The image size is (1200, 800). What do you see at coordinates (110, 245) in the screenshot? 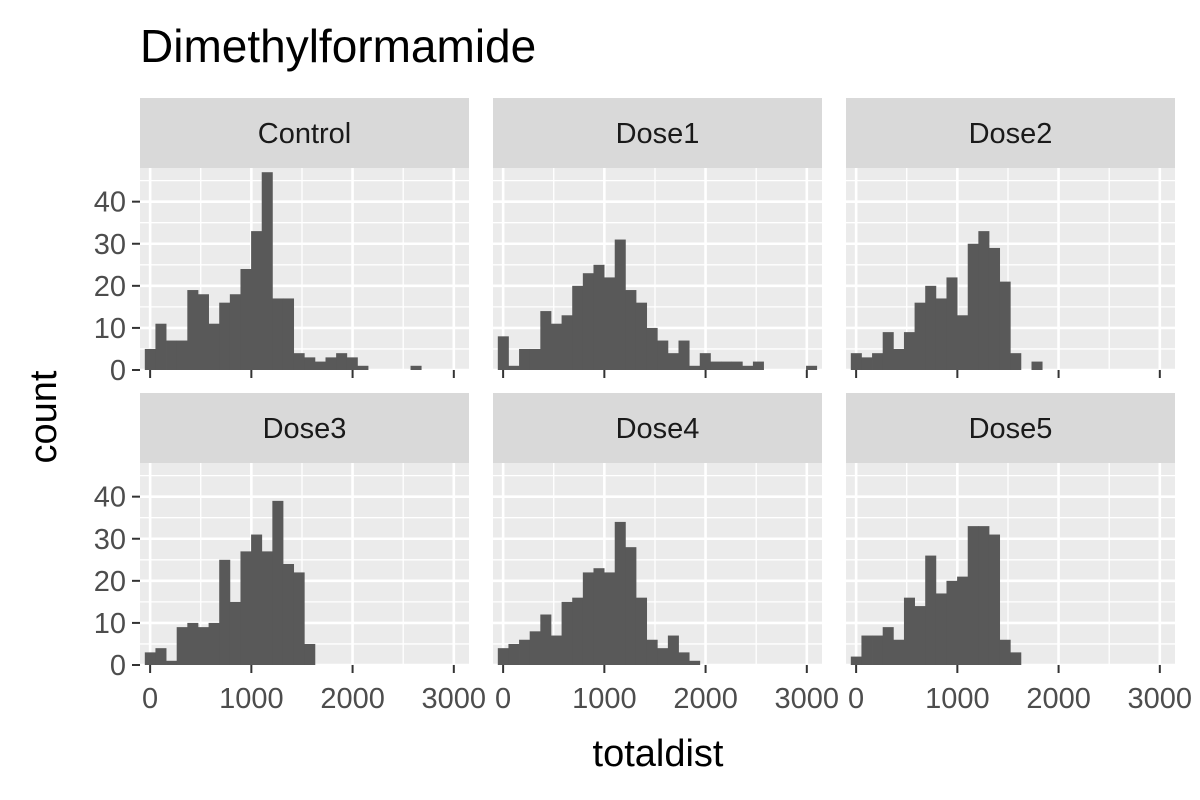
I see `y-tick-label: 30` at bounding box center [110, 245].